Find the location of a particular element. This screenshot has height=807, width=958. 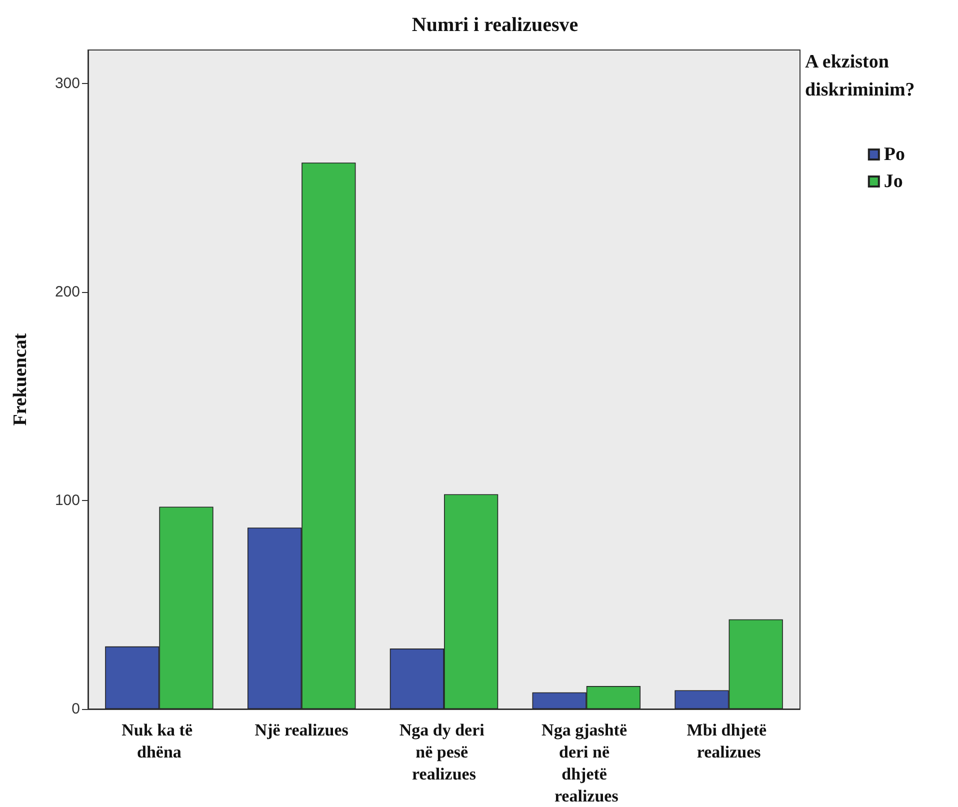

y-tick-label: 300 is located at coordinates (67, 83).